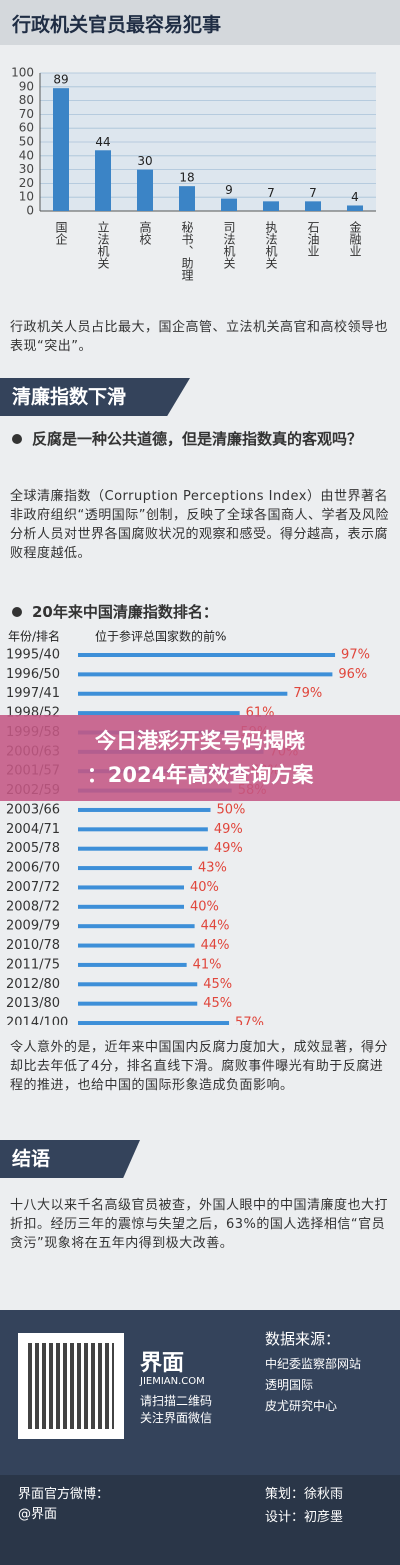 The height and width of the screenshot is (1565, 400). What do you see at coordinates (26, 197) in the screenshot?
I see `y-tick-label: 10` at bounding box center [26, 197].